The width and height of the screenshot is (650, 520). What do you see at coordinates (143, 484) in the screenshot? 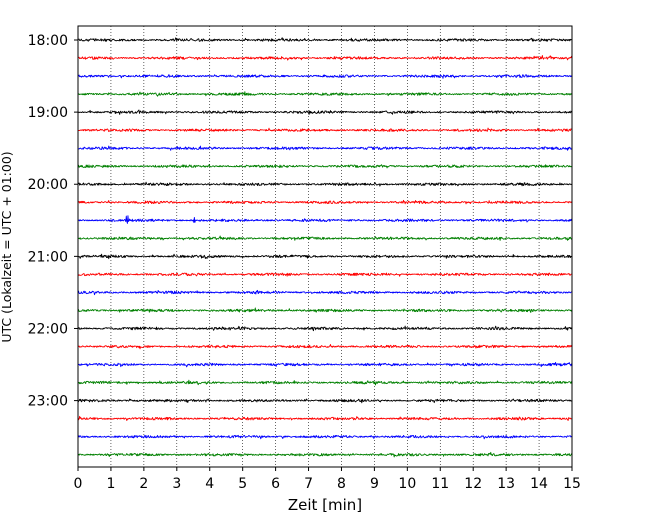
I see `x-tick-label-2: 2` at bounding box center [143, 484].